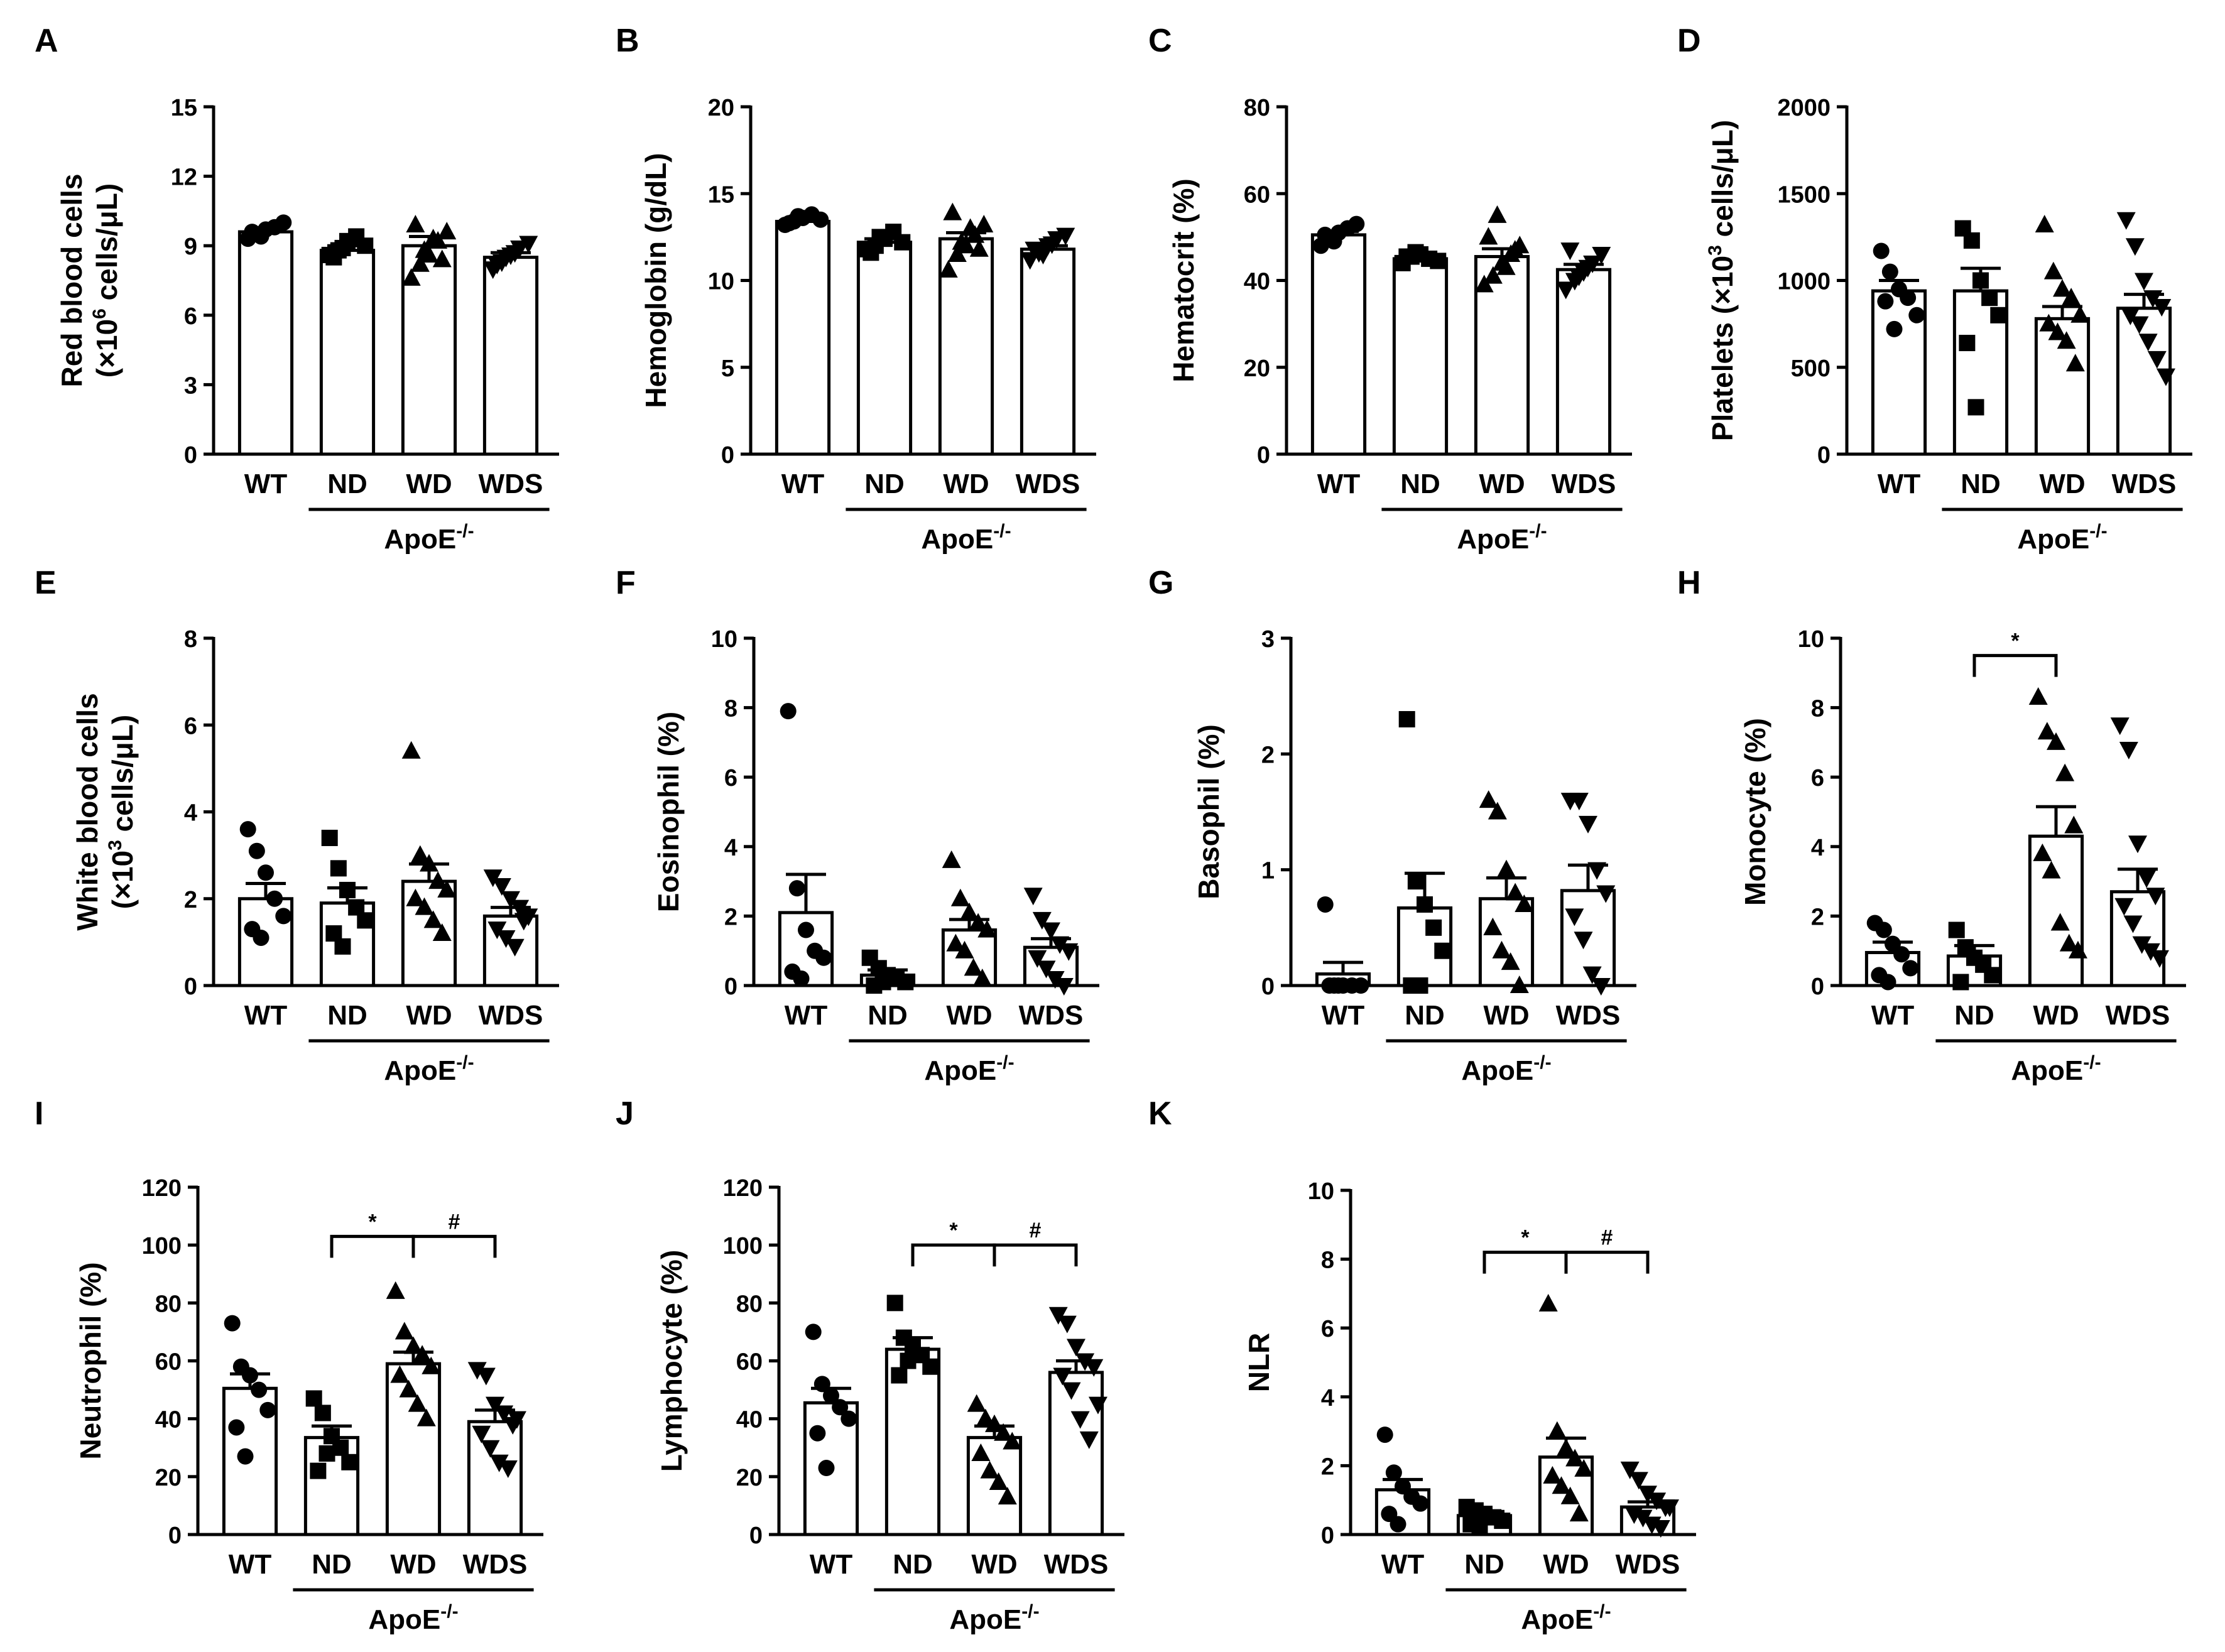 The image size is (2225, 1652). Describe the element at coordinates (1321, 1191) in the screenshot. I see `y-tick-label: 10` at that location.